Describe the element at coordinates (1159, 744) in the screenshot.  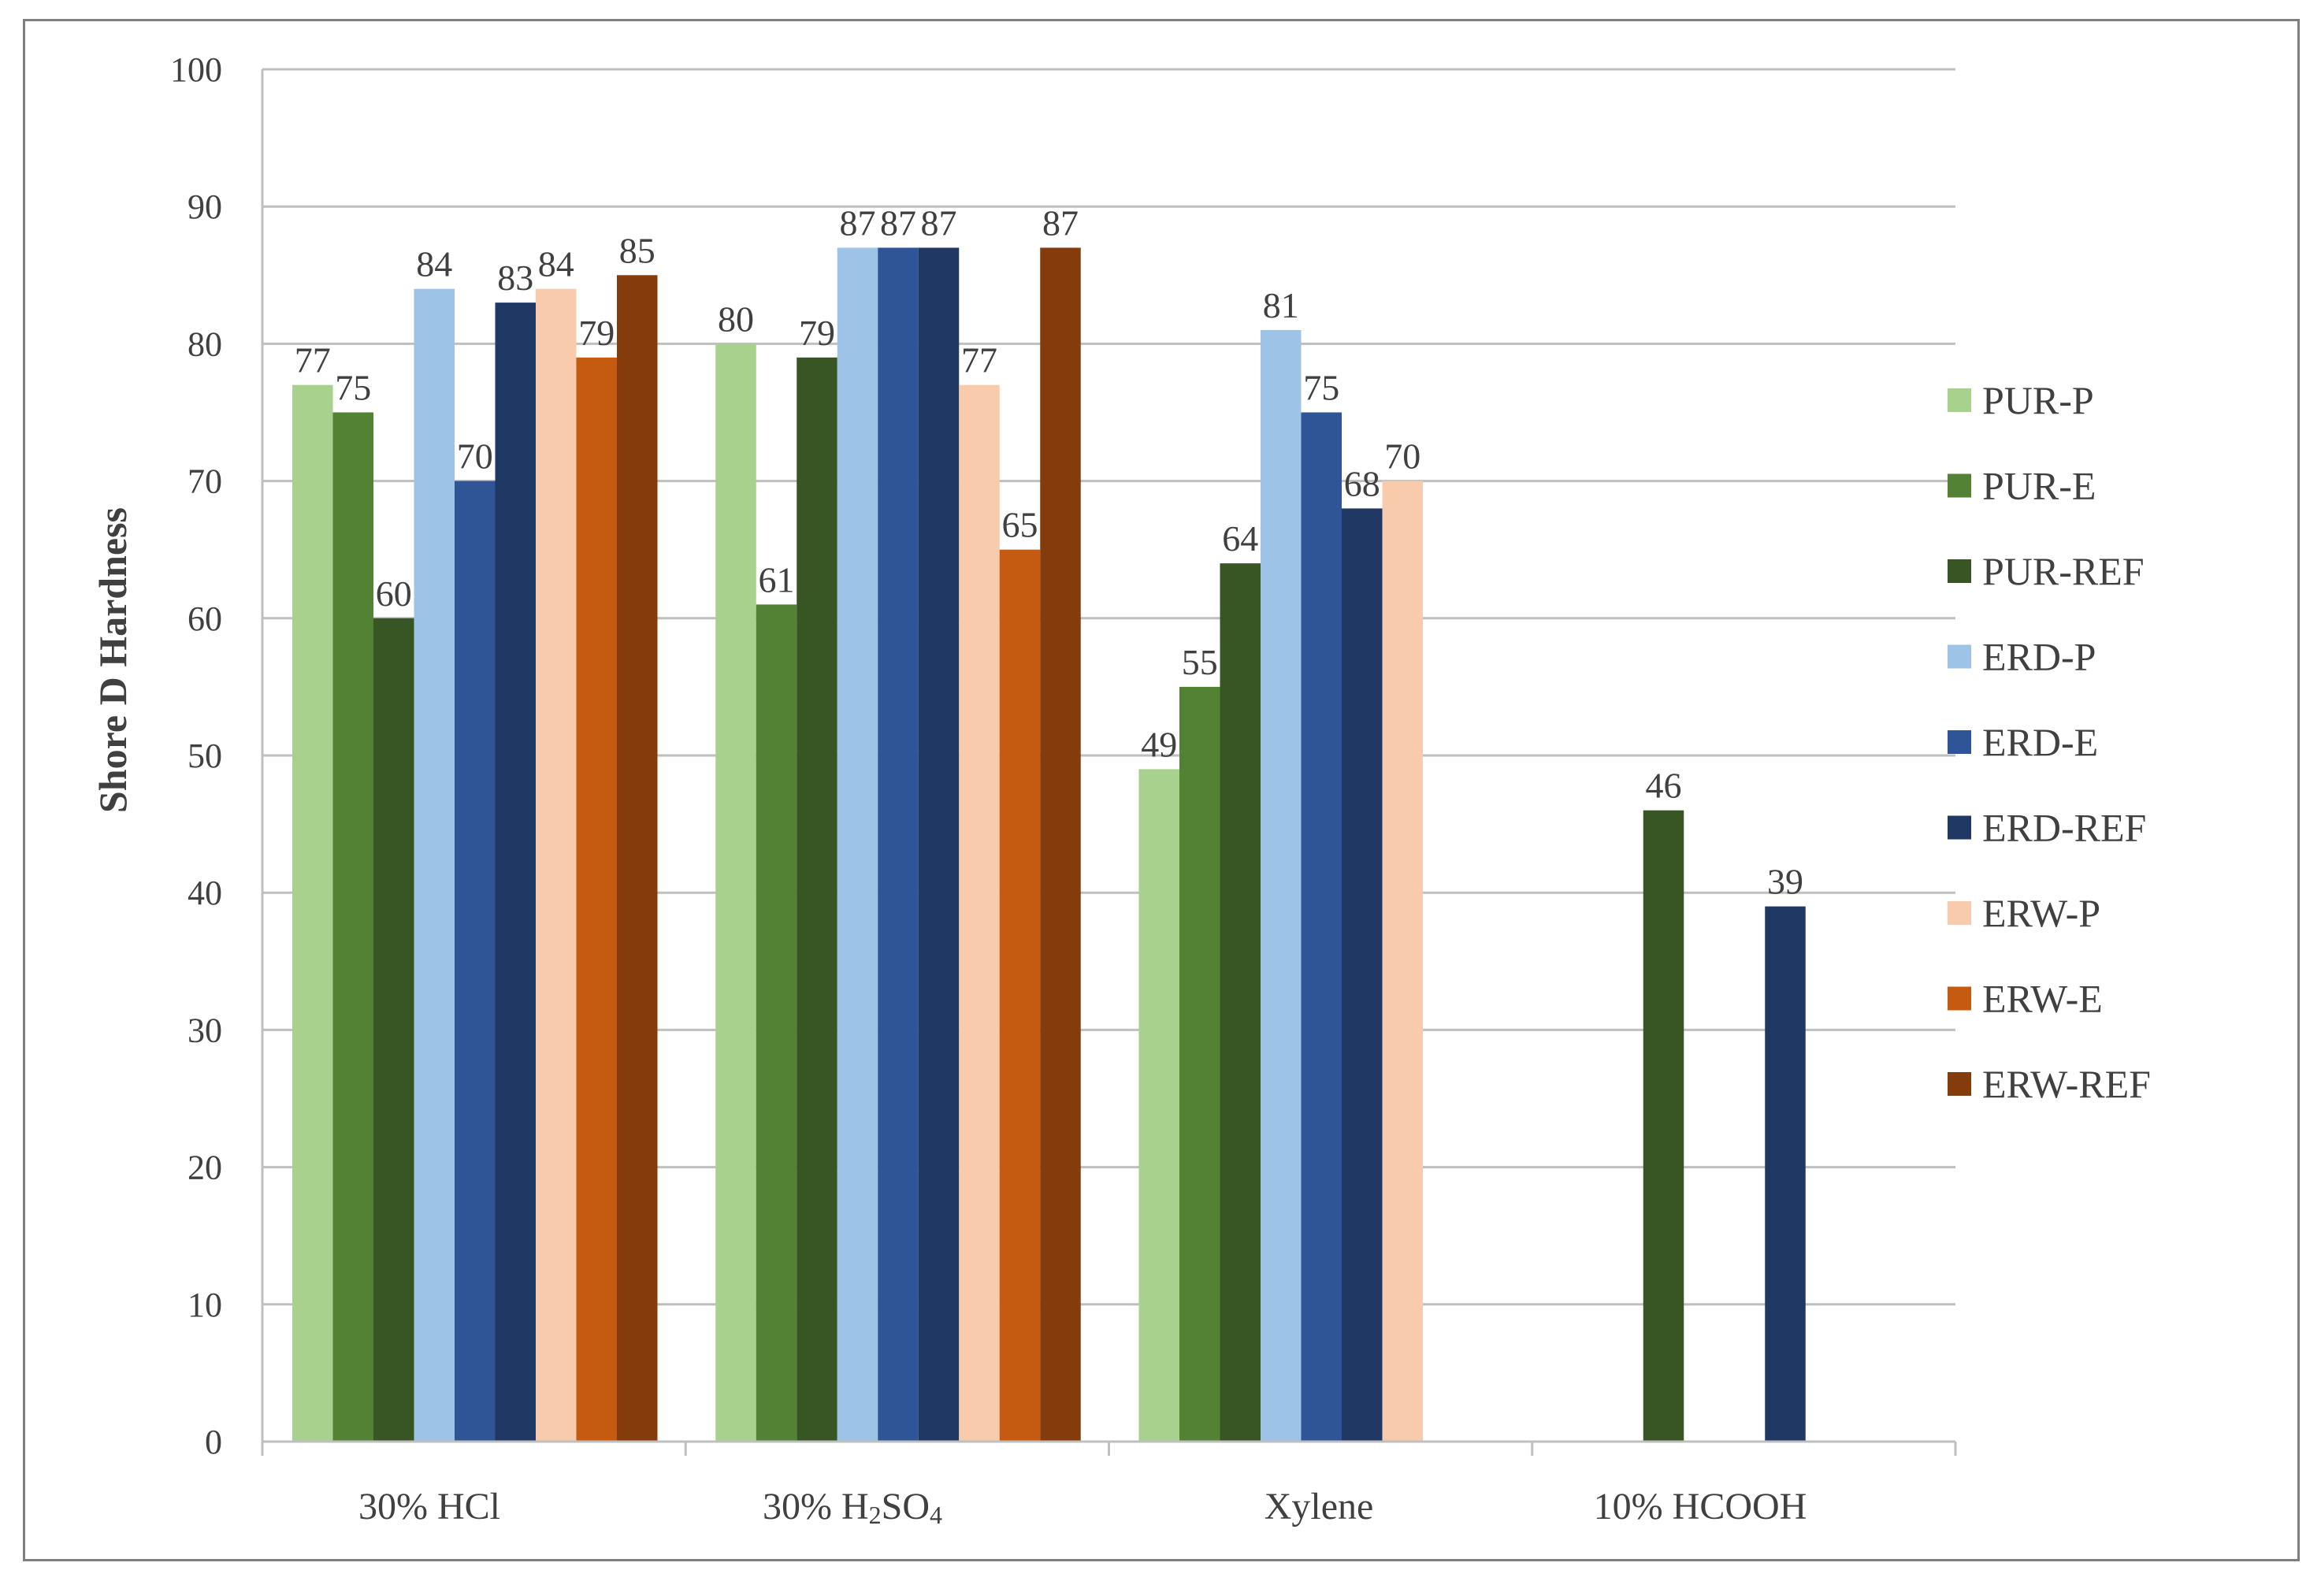
I see `data-label: 49` at that location.